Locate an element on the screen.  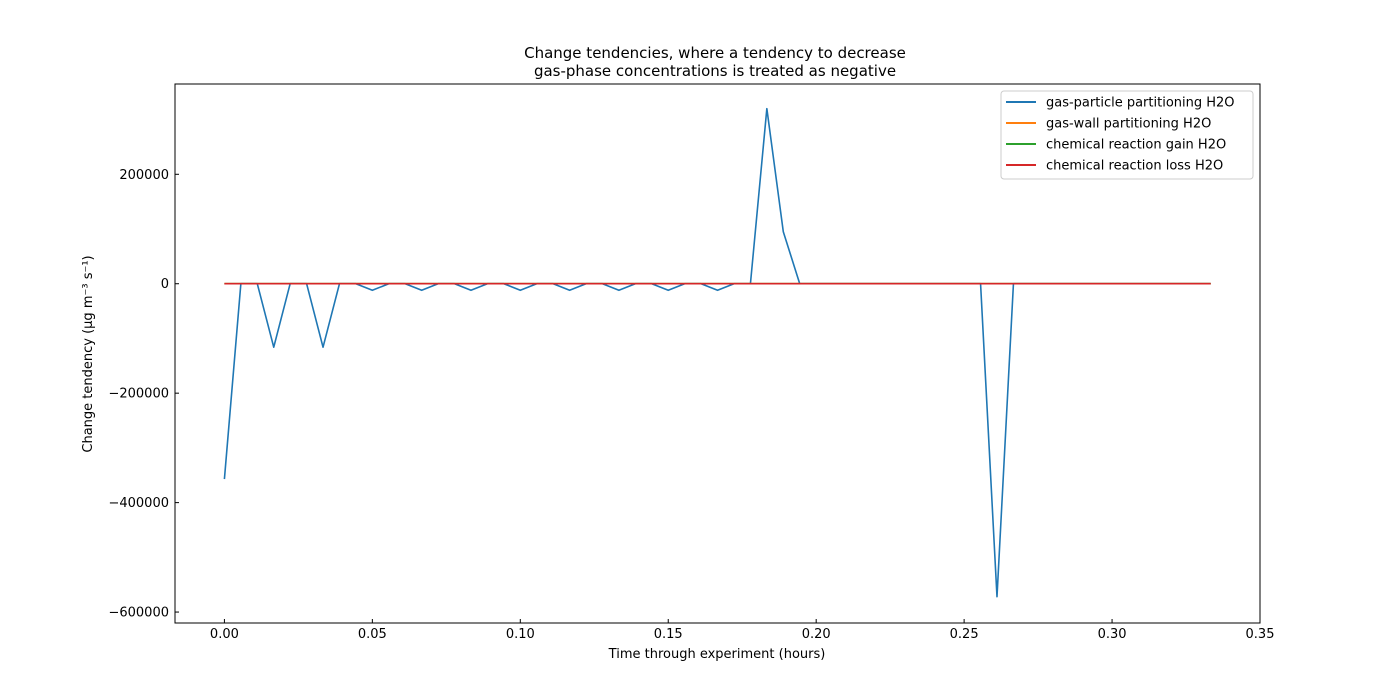
legend-frame is located at coordinates (1127, 135).